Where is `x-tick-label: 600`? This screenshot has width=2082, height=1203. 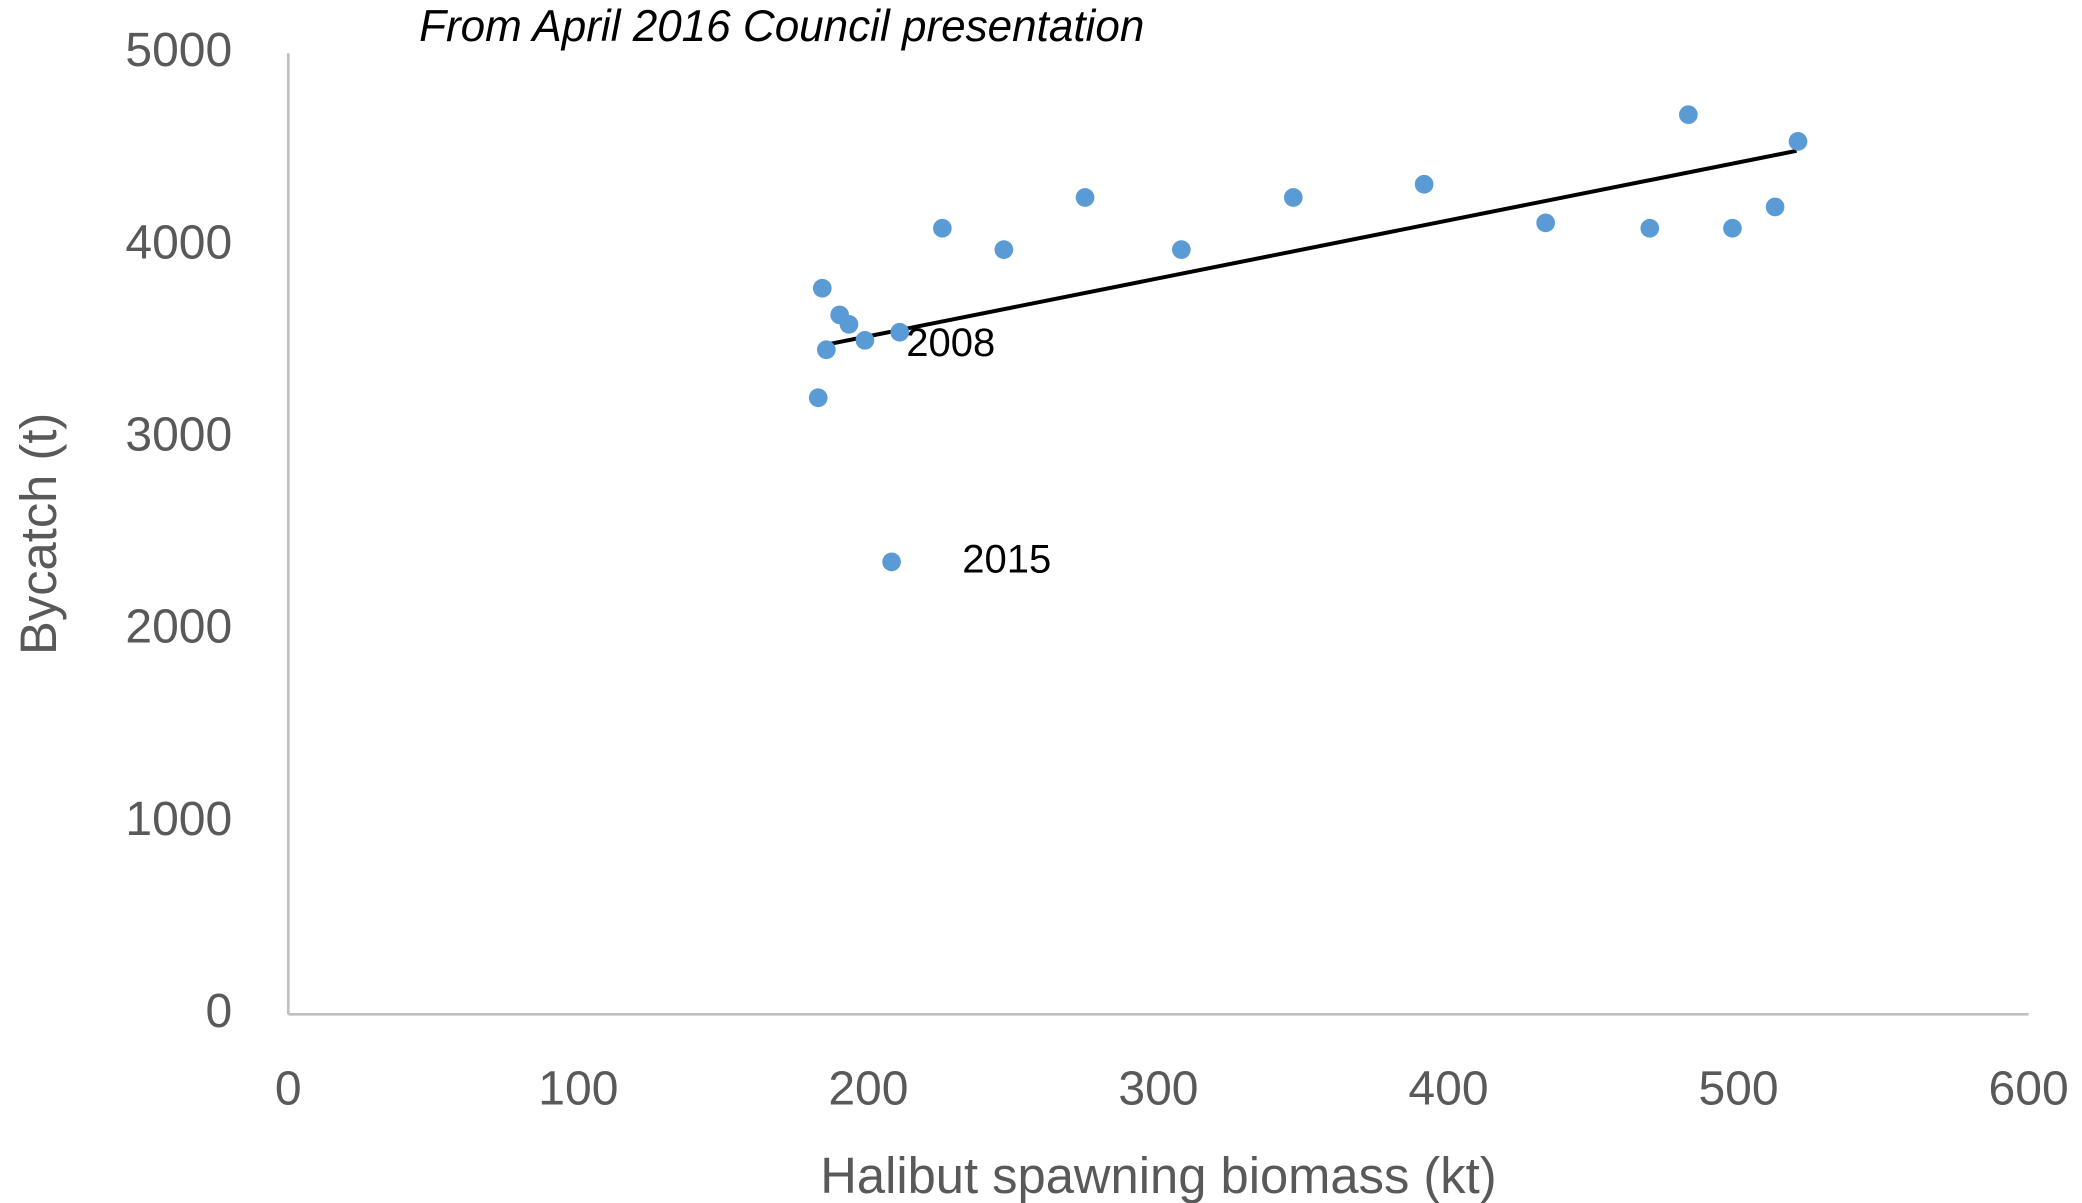
x-tick-label: 600 is located at coordinates (2029, 1088).